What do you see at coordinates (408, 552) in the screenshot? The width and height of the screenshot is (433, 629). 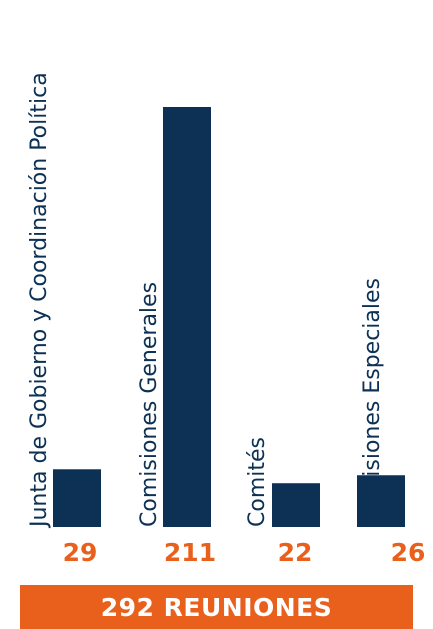 I see `value-label-4: 26` at bounding box center [408, 552].